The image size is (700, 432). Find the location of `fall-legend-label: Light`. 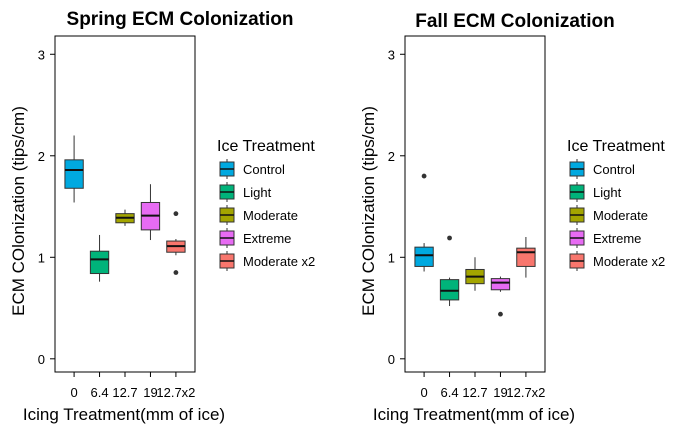

fall-legend-label: Light is located at coordinates (607, 192).